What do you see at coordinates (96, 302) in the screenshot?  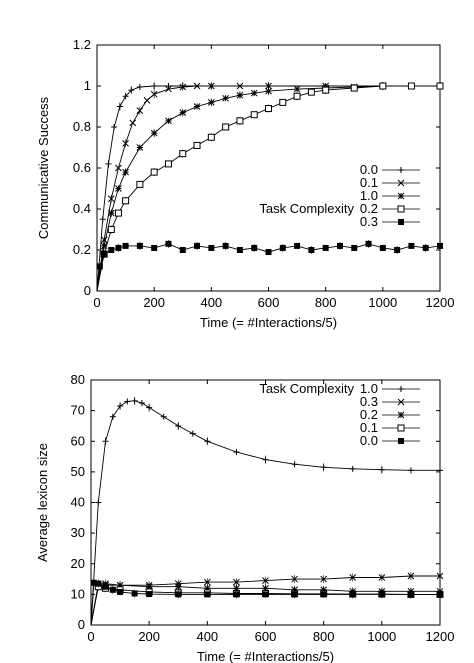 I see `x-tick-label: 0` at bounding box center [96, 302].